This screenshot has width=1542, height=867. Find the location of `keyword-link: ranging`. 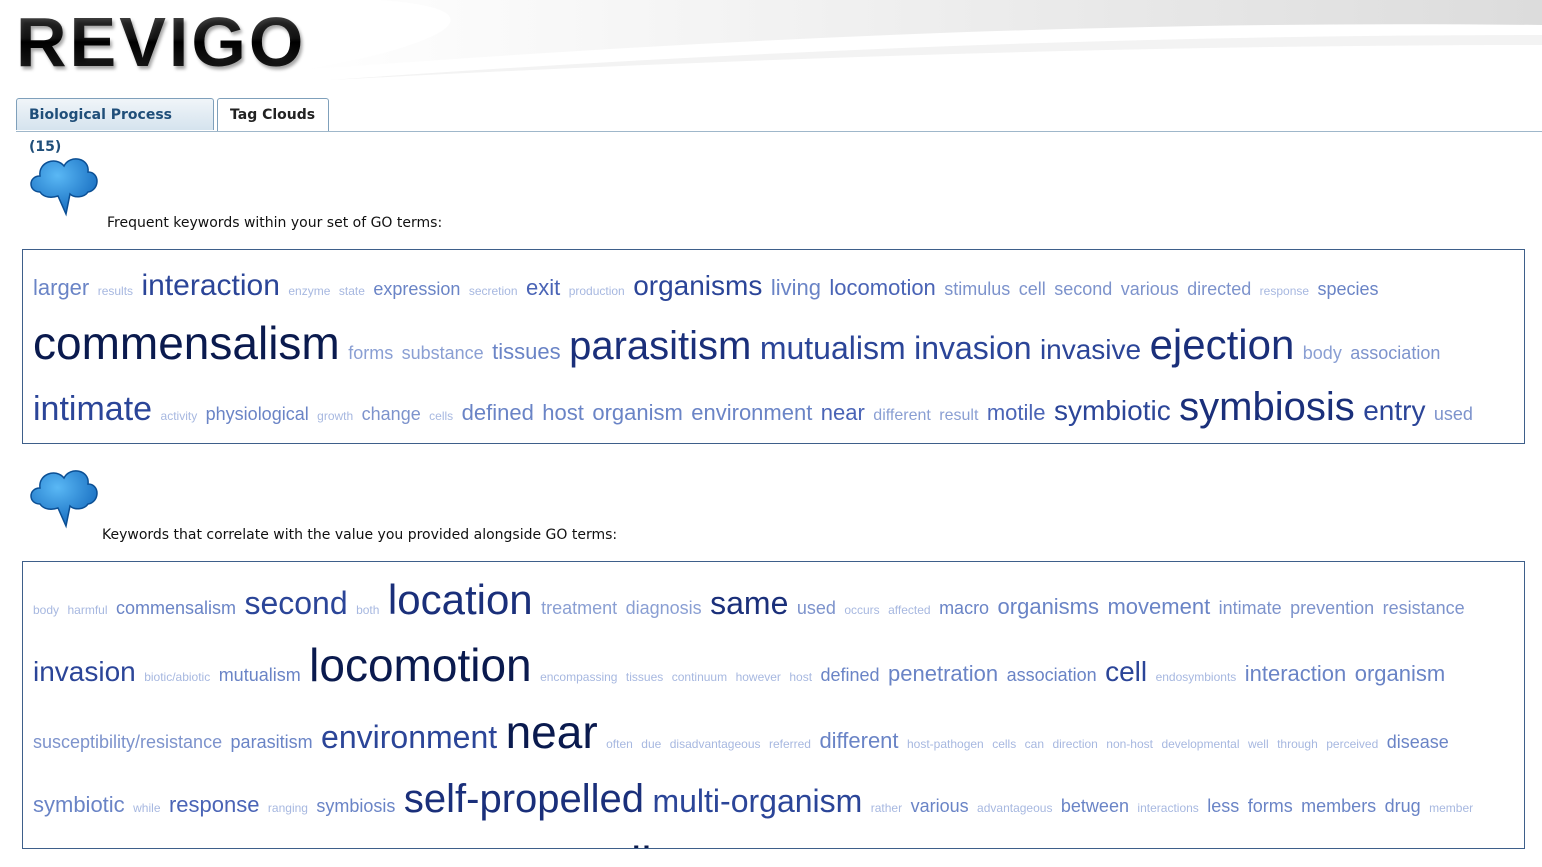

keyword-link: ranging is located at coordinates (287, 808).